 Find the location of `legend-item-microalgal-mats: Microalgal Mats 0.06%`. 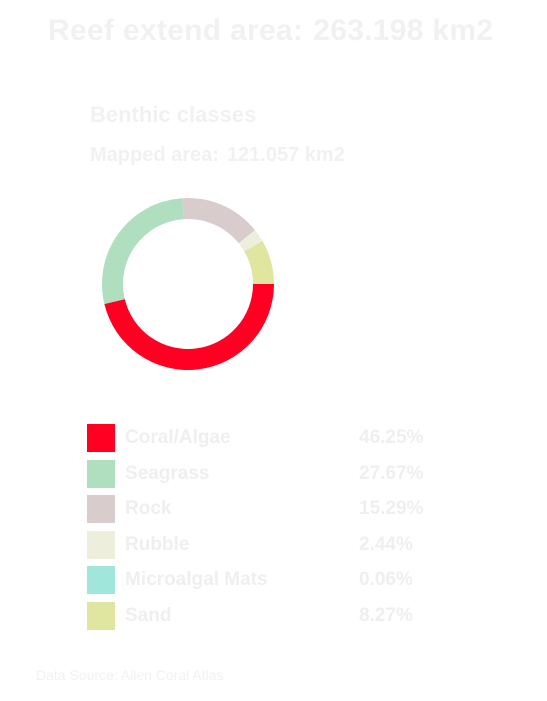

legend-item-microalgal-mats: Microalgal Mats 0.06% is located at coordinates (267, 584).